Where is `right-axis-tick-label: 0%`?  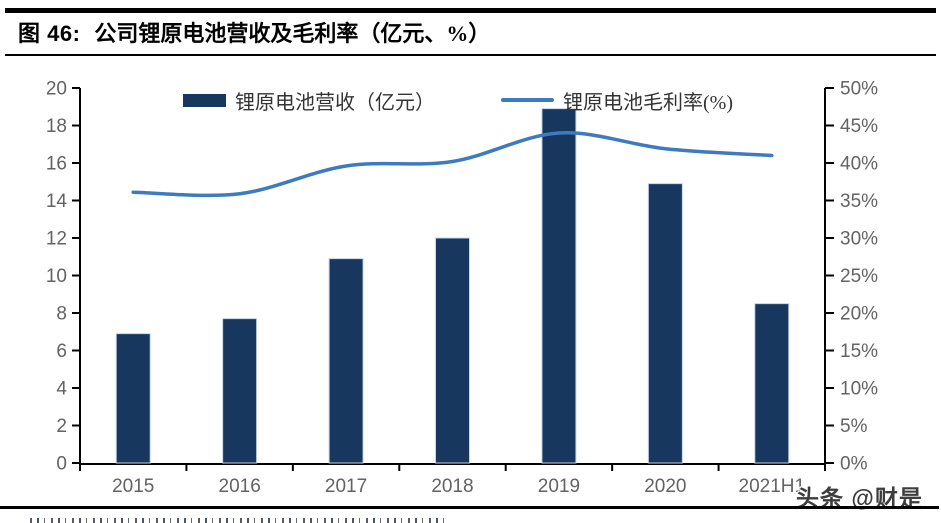 right-axis-tick-label: 0% is located at coordinates (854, 464).